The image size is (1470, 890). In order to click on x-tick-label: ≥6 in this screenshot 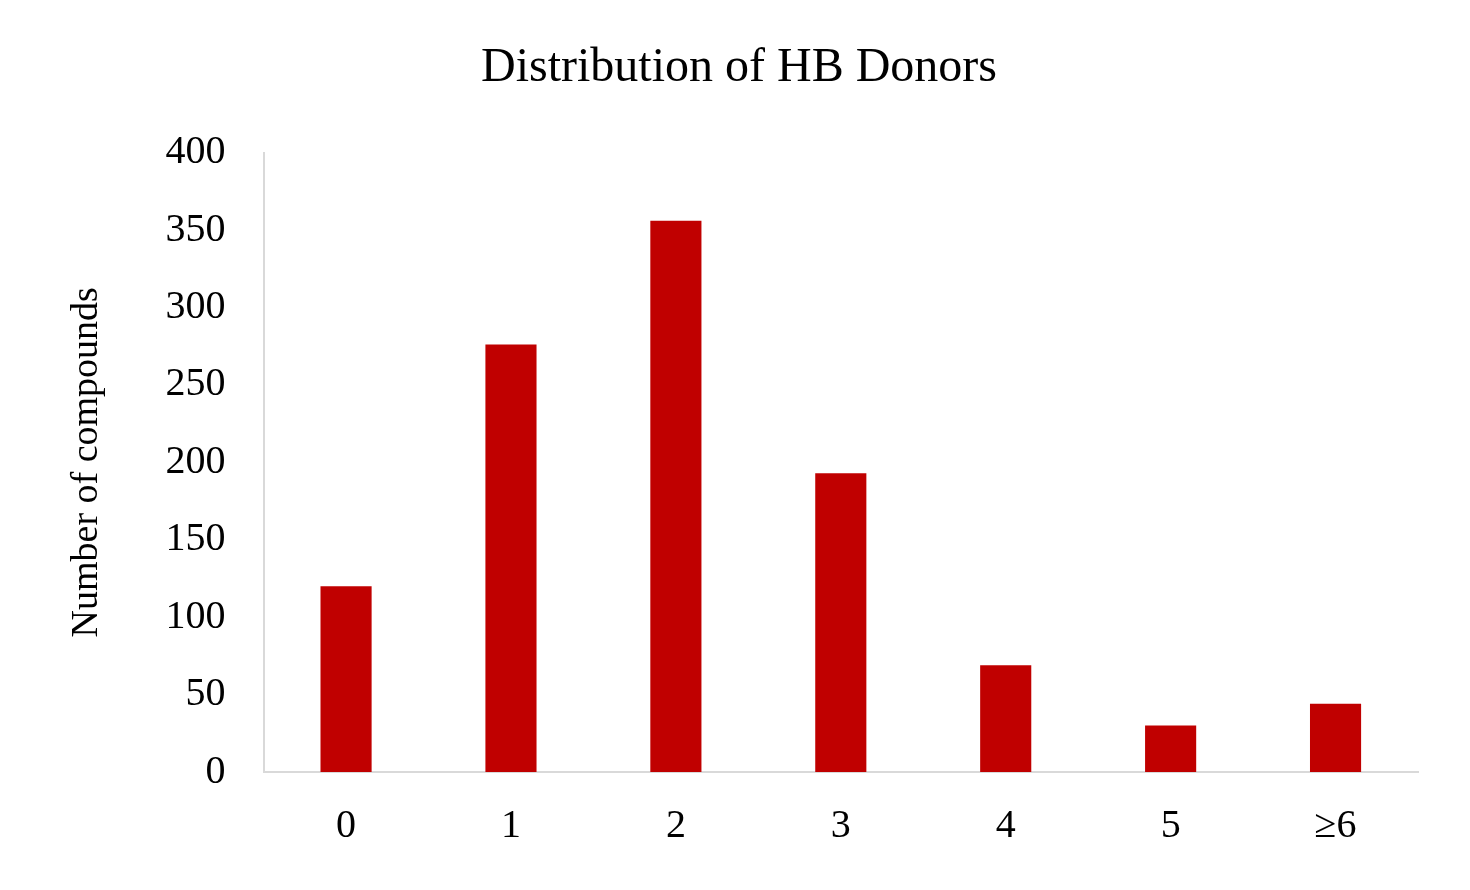, I will do `click(1335, 823)`.